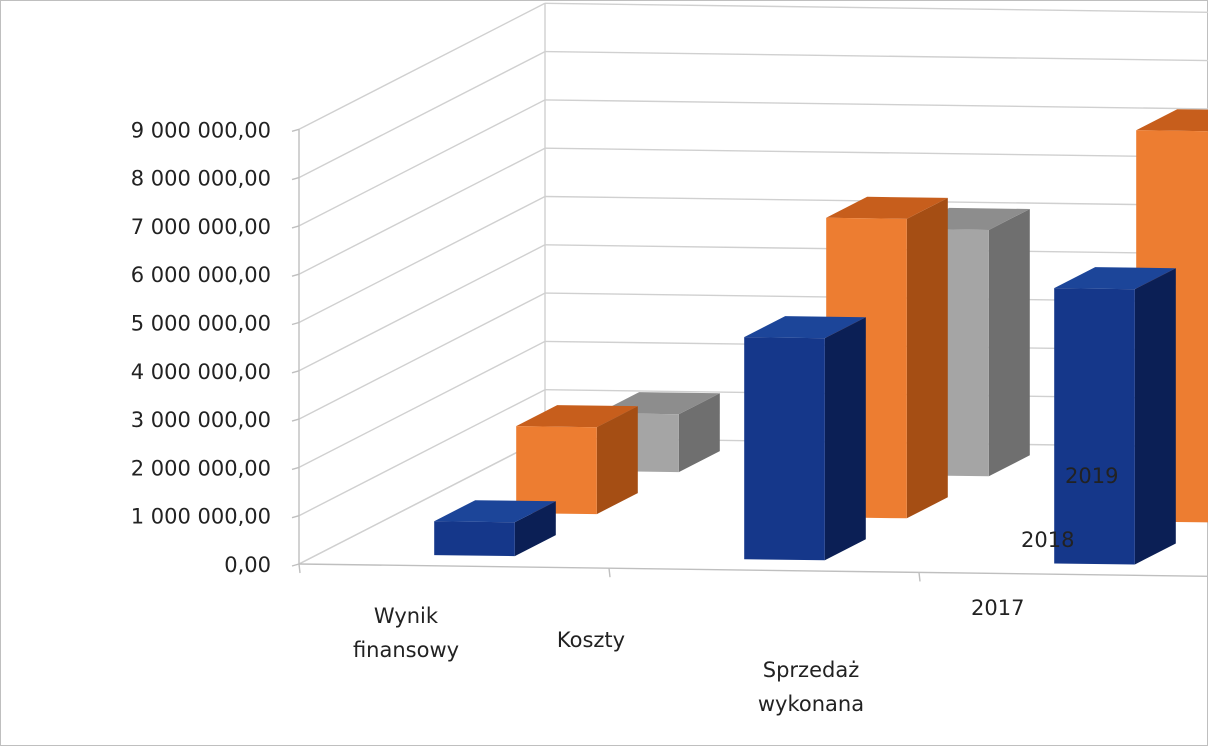  Describe the element at coordinates (201, 372) in the screenshot. I see `y-tick-label: 4 000 000,00` at that location.